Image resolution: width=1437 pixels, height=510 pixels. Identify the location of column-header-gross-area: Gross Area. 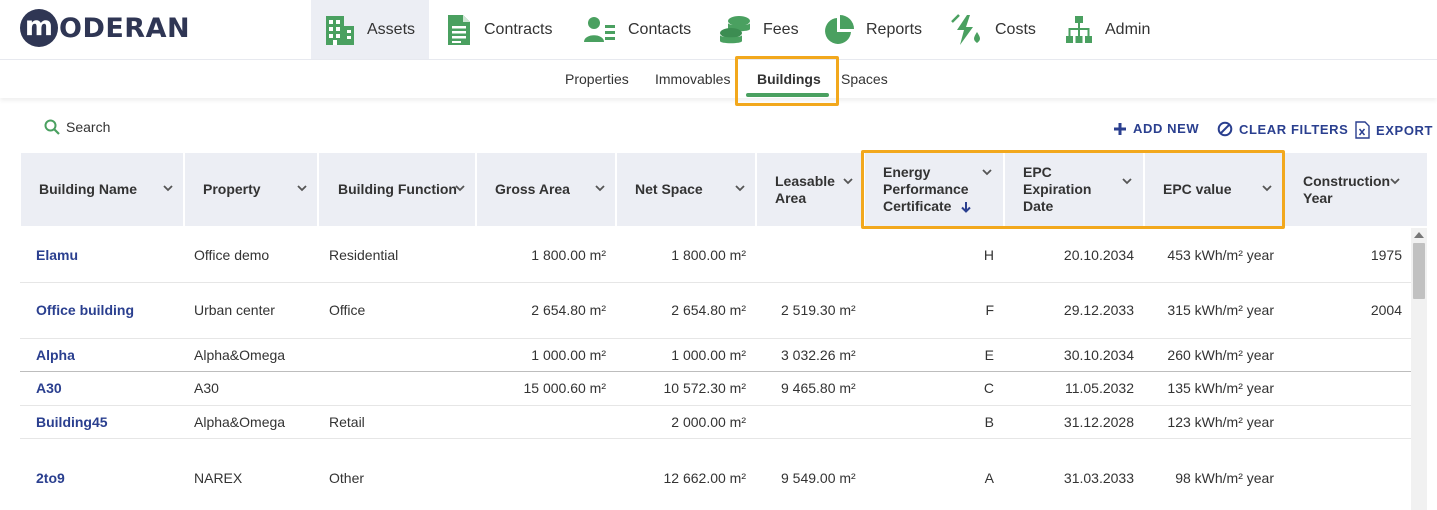
(546, 189).